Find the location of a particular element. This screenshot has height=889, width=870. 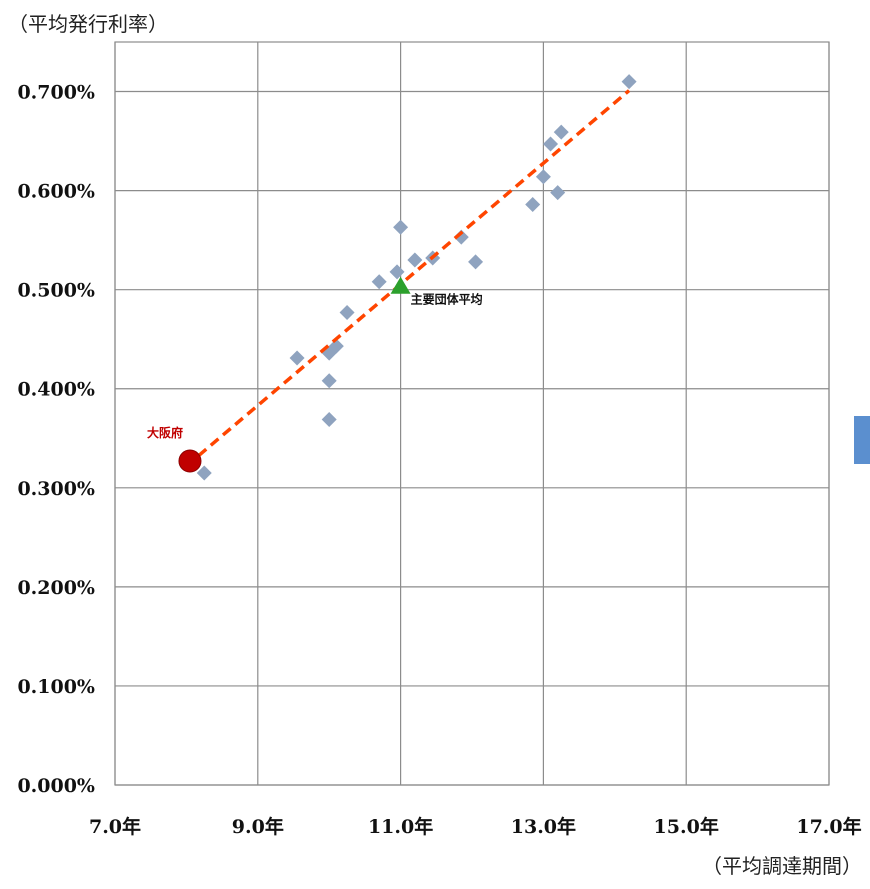

x-tick-label: 15.0年 is located at coordinates (686, 826).